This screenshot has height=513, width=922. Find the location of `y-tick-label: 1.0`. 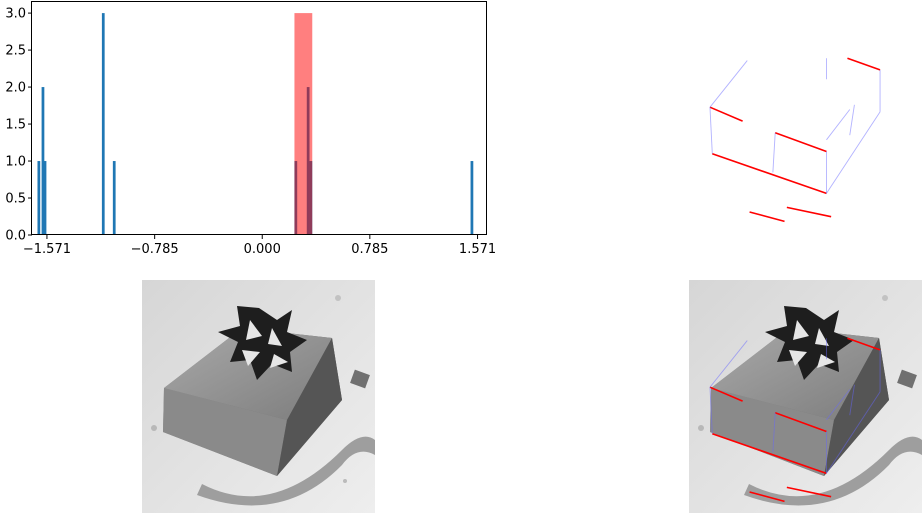

y-tick-label: 1.0 is located at coordinates (15, 162).